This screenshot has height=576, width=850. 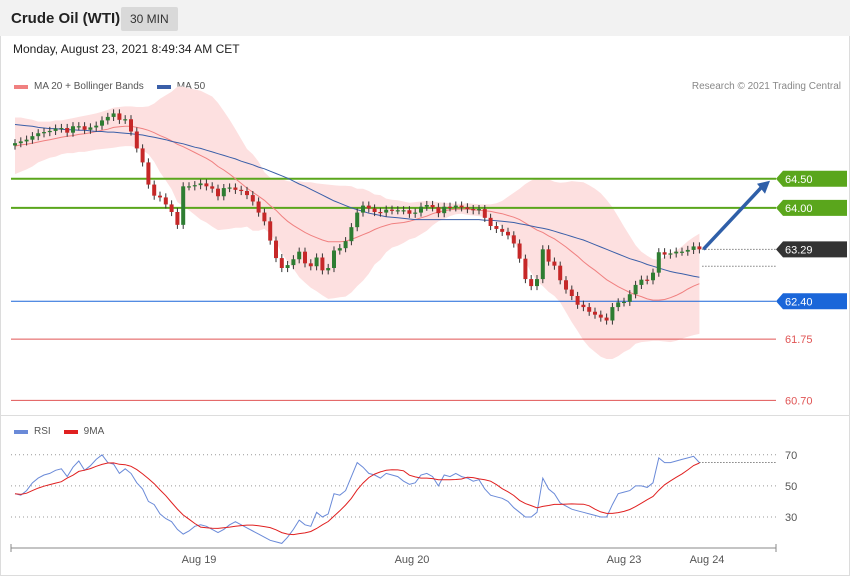 I want to click on level-label-60.70: 60.70, so click(x=799, y=401).